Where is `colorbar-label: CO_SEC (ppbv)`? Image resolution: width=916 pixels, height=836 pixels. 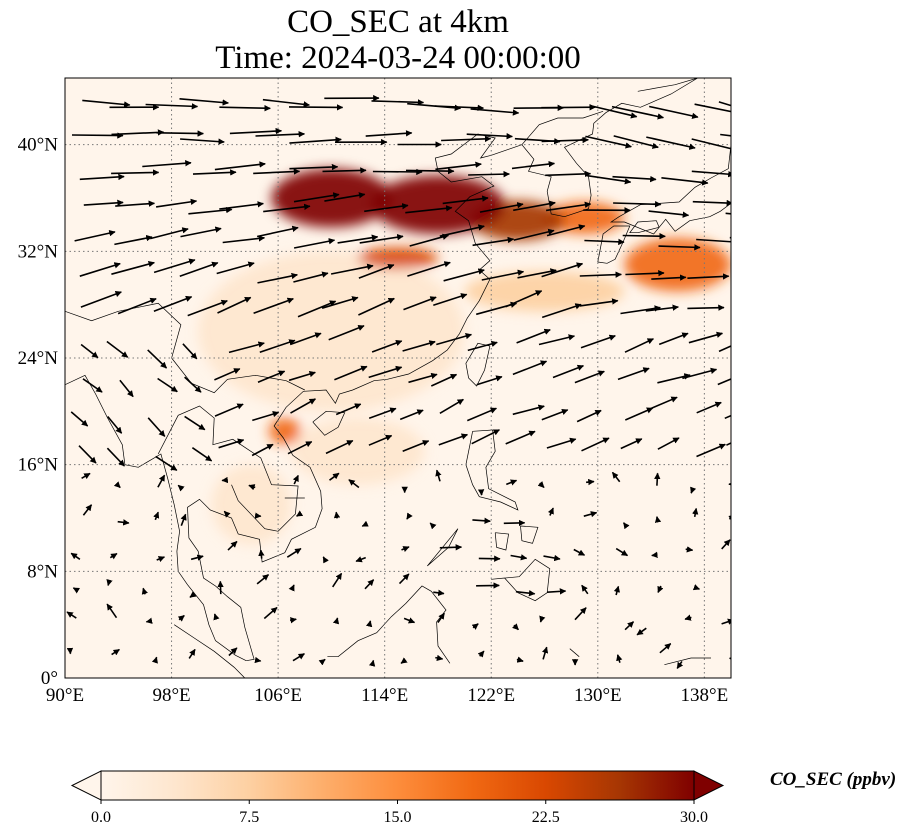
colorbar-label: CO_SEC (ppbv) is located at coordinates (833, 779).